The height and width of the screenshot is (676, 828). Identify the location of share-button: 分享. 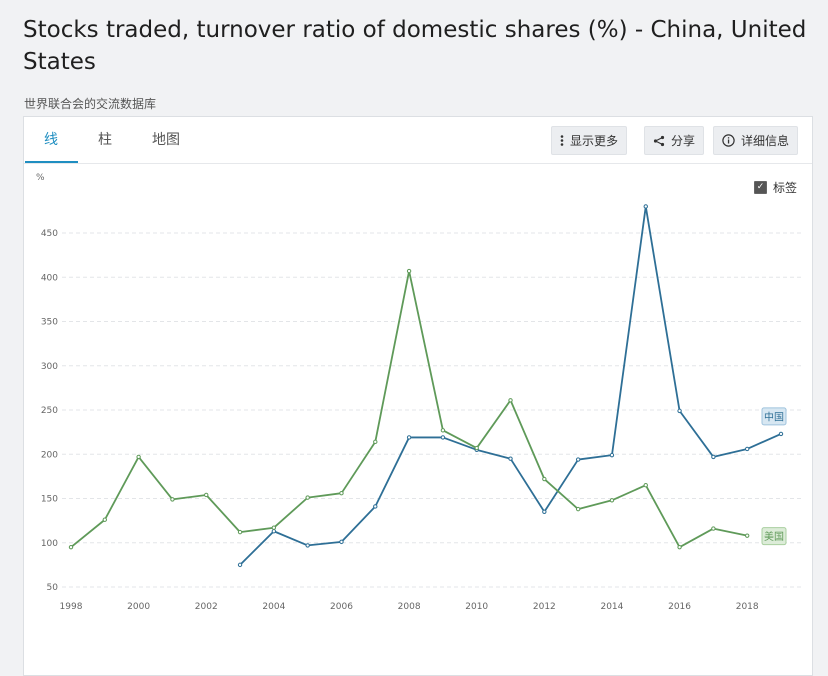
(674, 140).